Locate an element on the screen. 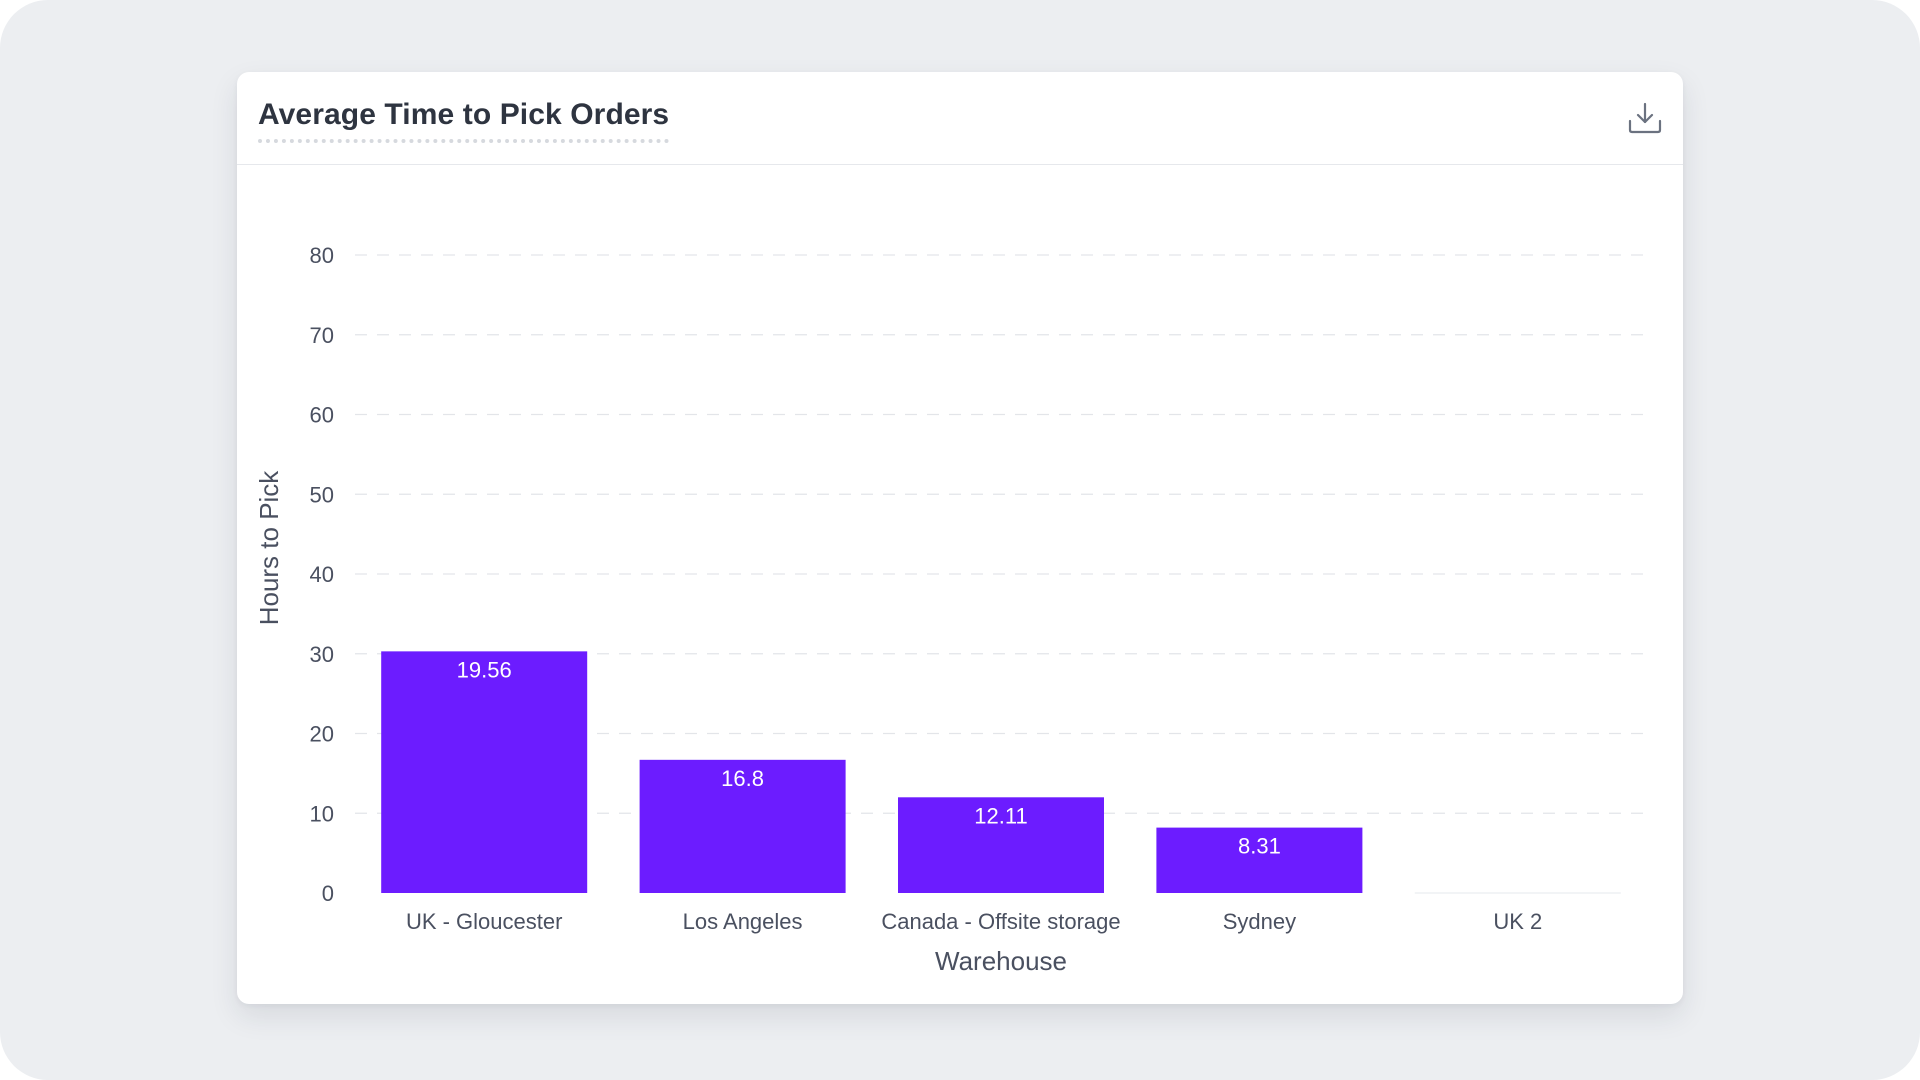 The height and width of the screenshot is (1080, 1920). y-tick-label: 30 is located at coordinates (322, 654).